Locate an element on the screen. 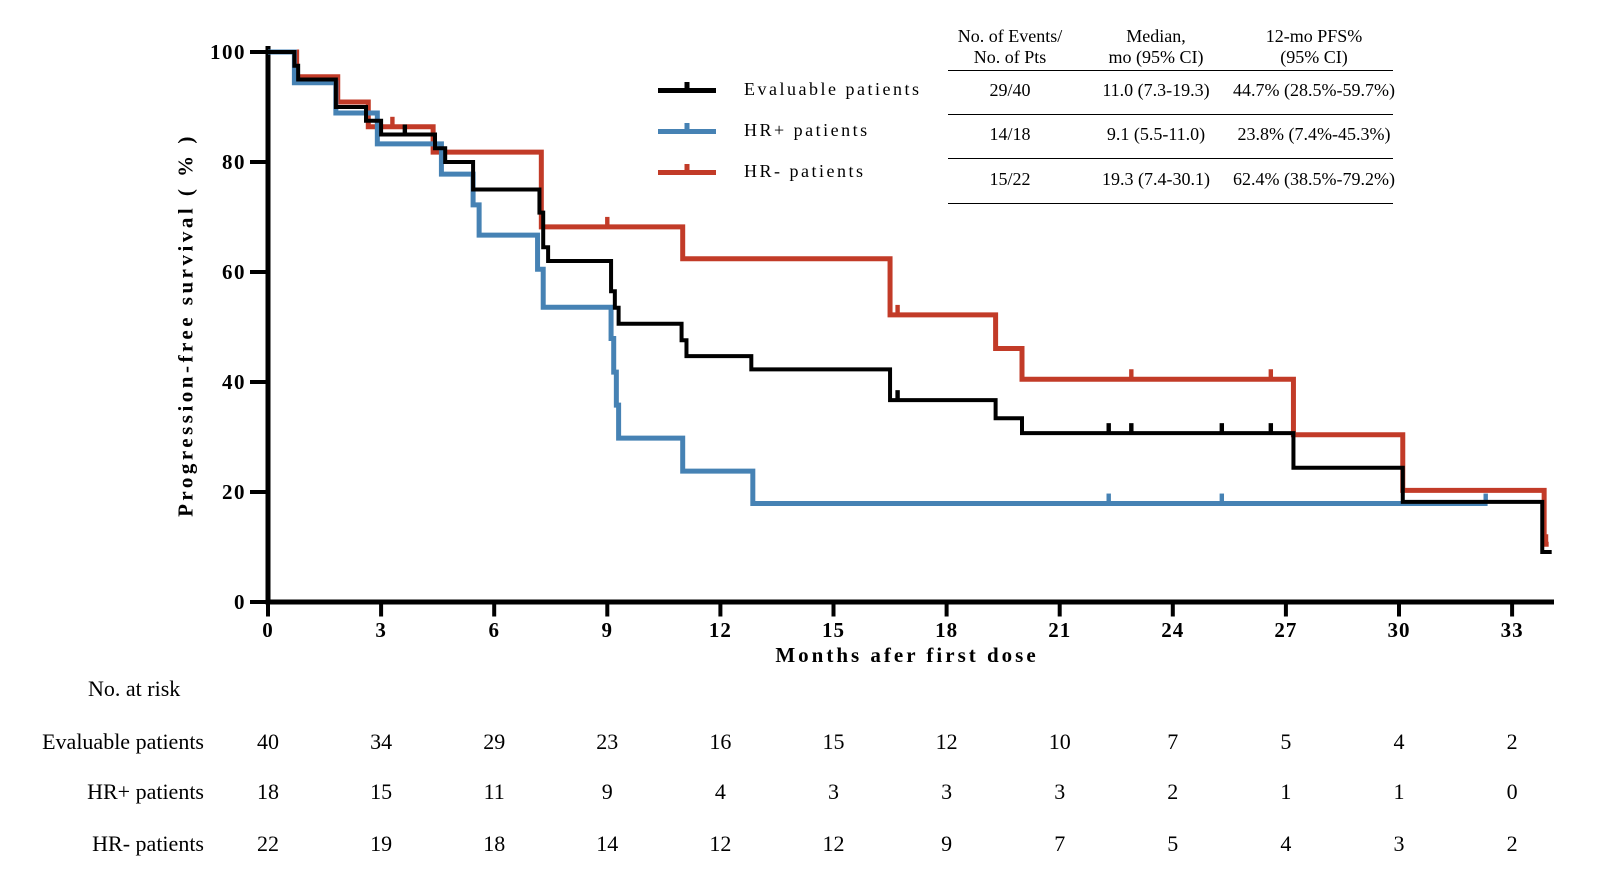  at-risk-row-label: Evaluable patients is located at coordinates (123, 741).